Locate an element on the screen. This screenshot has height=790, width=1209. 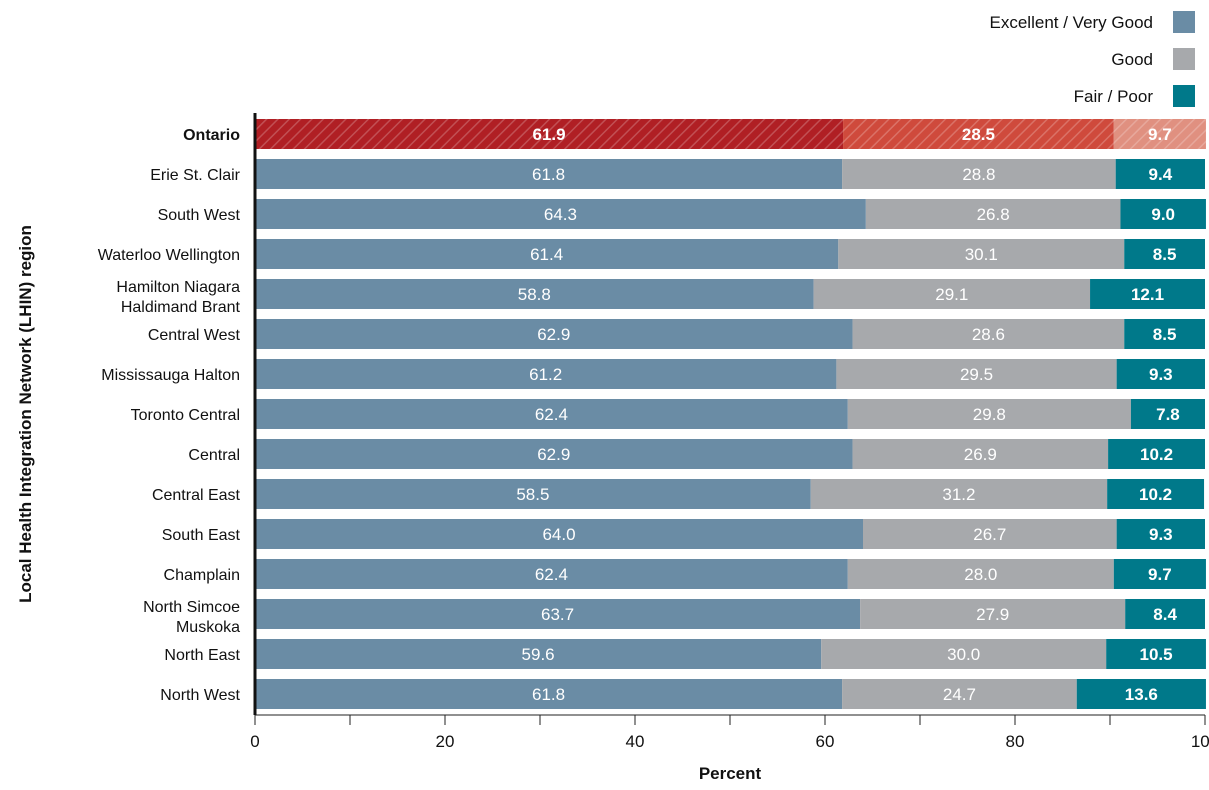
category-label: Toronto Central is located at coordinates (185, 415).